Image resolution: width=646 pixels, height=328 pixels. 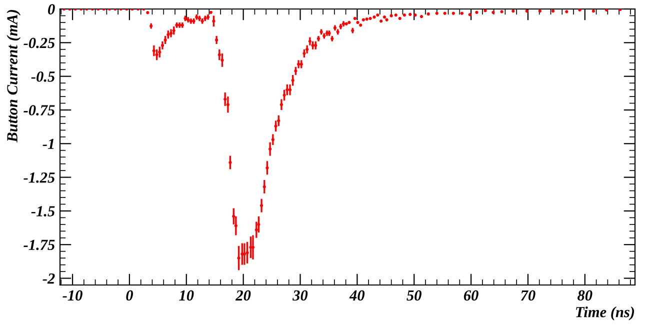 I want to click on x-tick-label: 30, so click(x=300, y=295).